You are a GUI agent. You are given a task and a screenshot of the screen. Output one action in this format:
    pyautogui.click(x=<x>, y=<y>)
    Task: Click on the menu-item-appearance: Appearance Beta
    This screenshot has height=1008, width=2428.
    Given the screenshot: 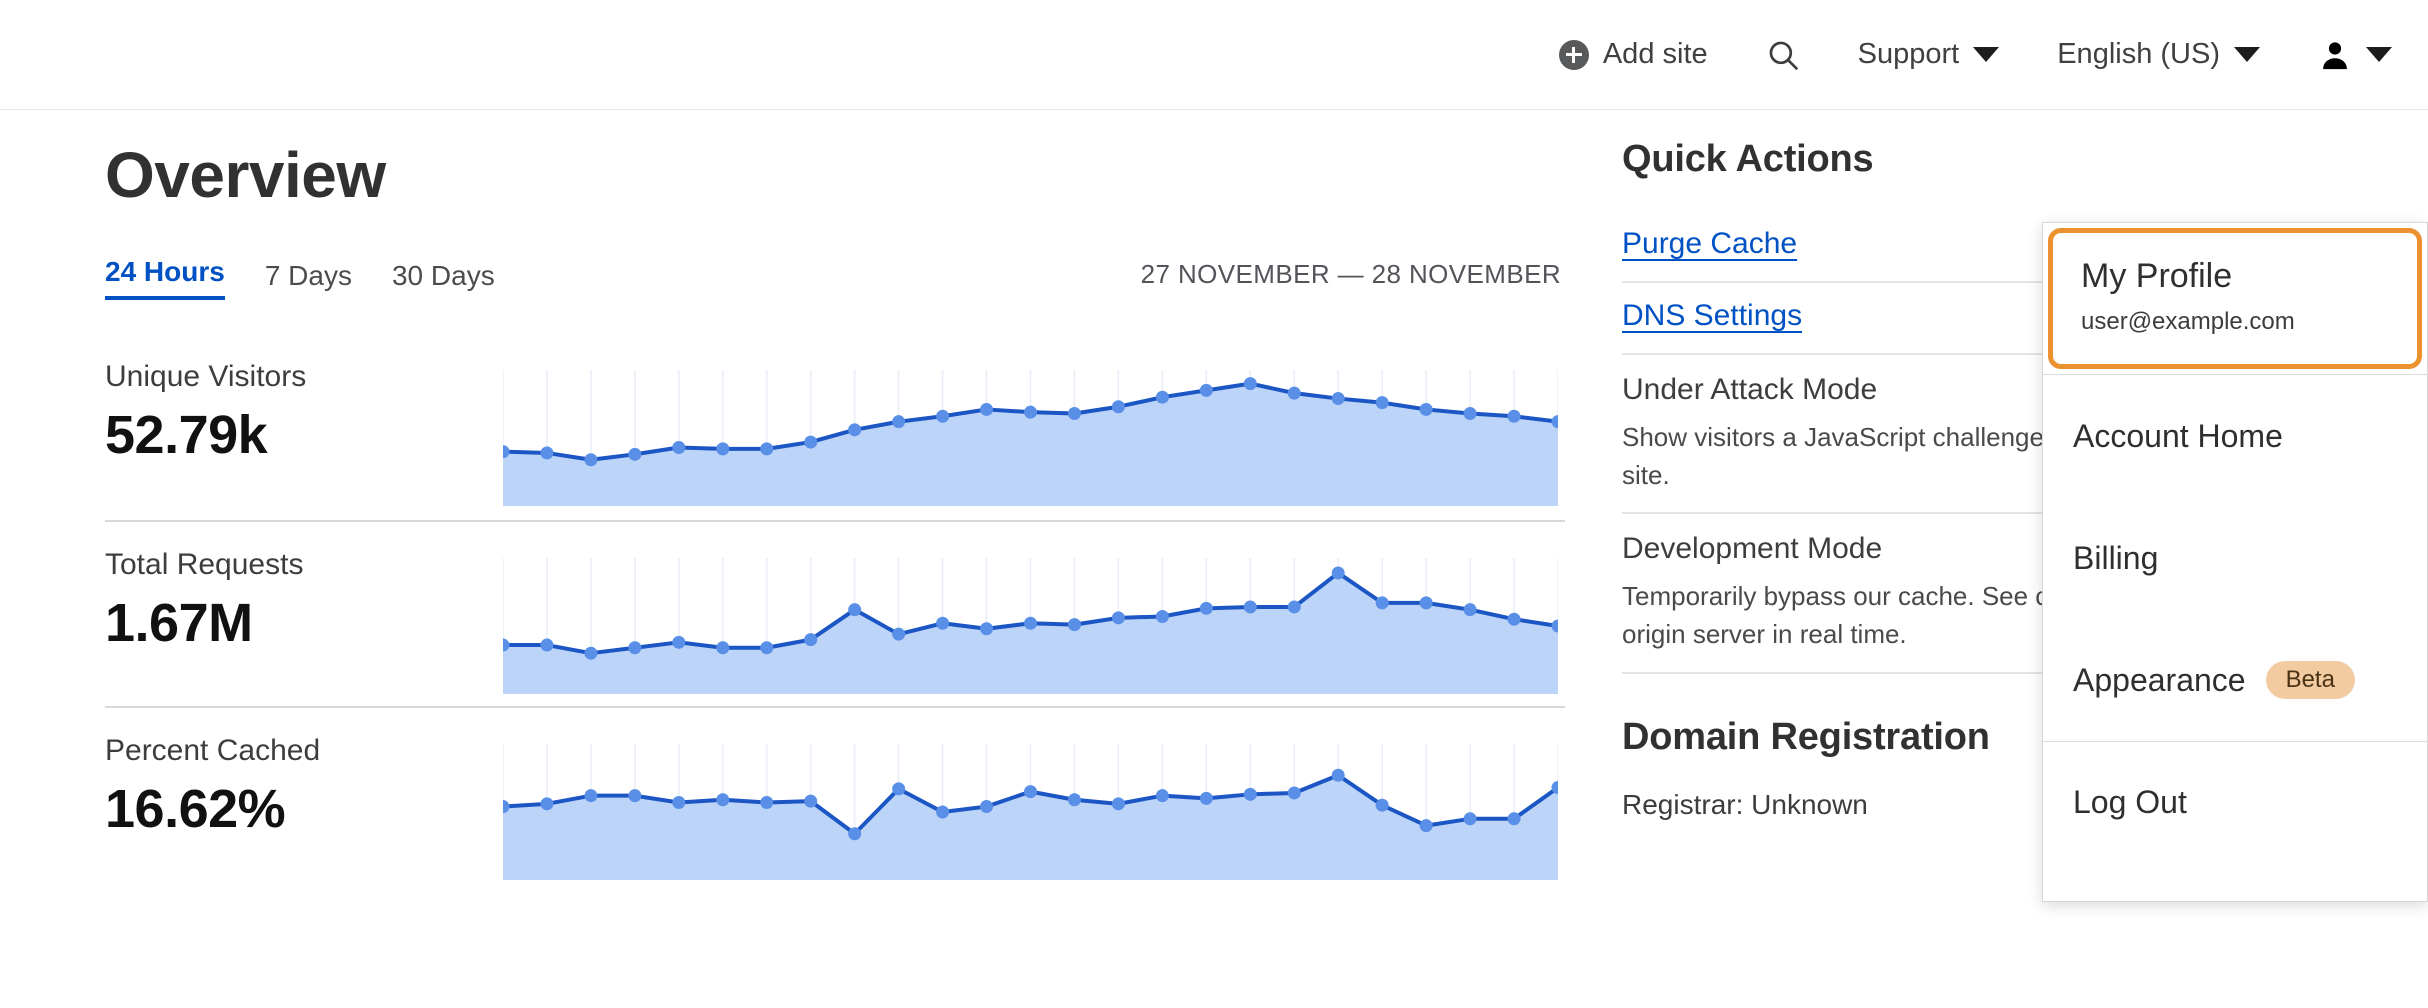 What is the action you would take?
    pyautogui.click(x=2235, y=680)
    